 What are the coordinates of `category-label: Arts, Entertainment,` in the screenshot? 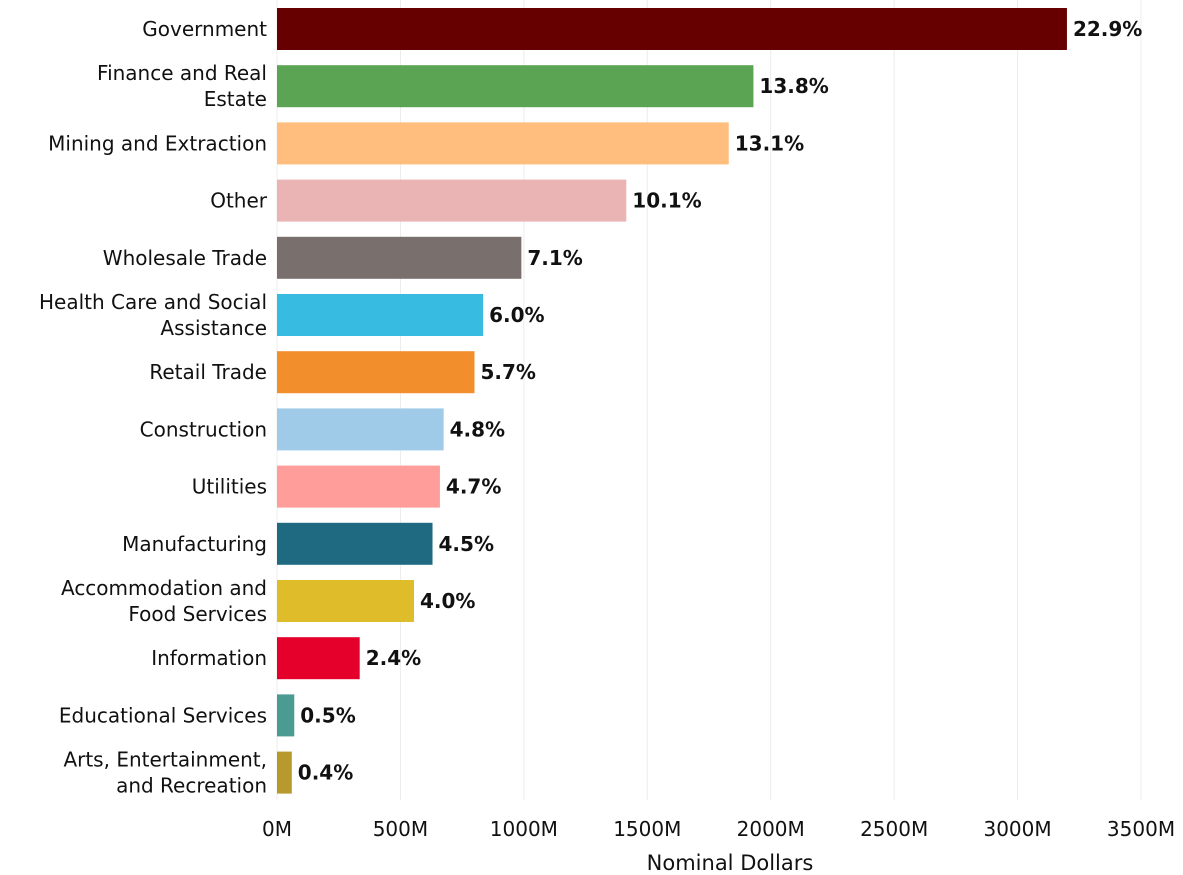 It's located at (165, 760).